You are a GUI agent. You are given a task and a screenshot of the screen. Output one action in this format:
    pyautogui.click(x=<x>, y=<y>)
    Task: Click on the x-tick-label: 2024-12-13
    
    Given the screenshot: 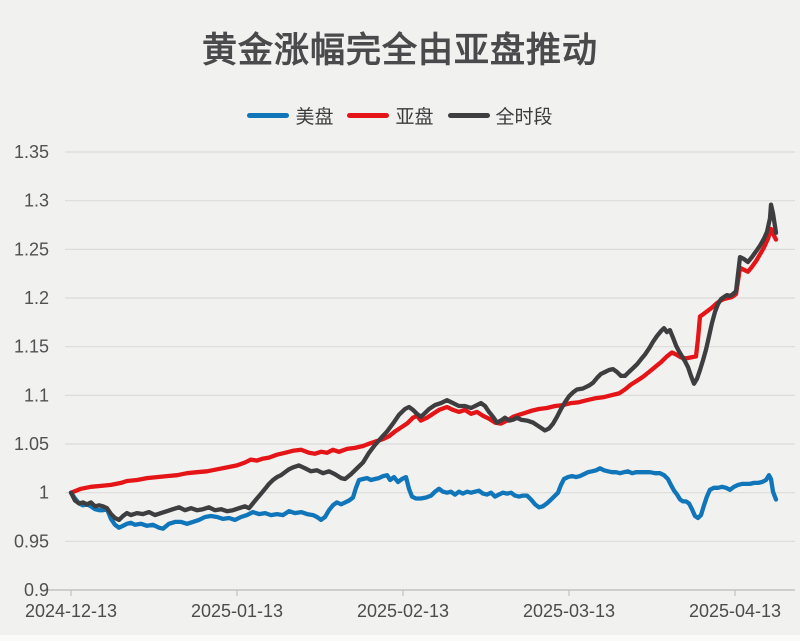 What is the action you would take?
    pyautogui.click(x=71, y=611)
    